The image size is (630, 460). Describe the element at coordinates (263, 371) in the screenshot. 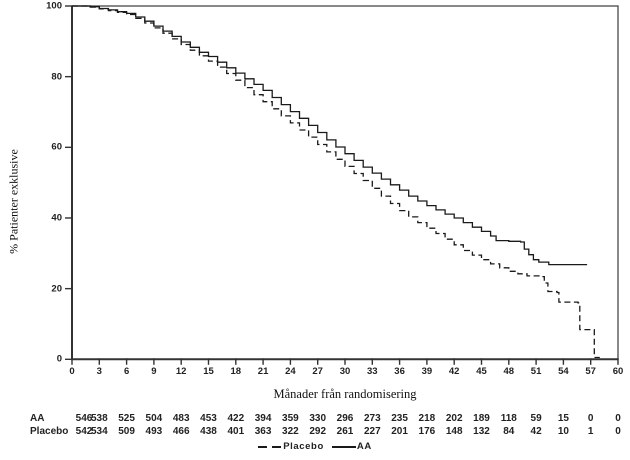

I see `x-tick-label: 21` at that location.